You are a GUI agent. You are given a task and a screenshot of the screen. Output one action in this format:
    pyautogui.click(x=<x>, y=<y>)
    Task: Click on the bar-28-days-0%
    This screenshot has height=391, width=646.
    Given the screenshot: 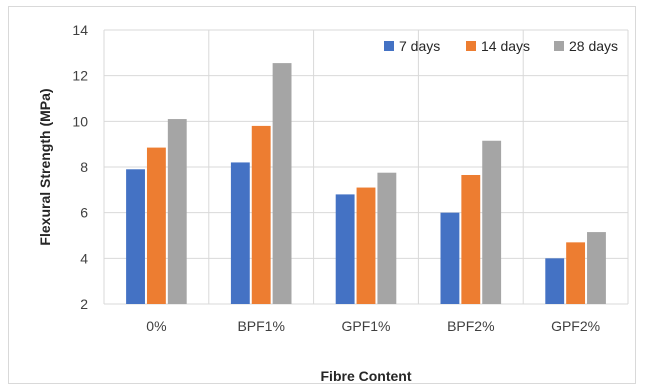 What is the action you would take?
    pyautogui.click(x=177, y=211)
    